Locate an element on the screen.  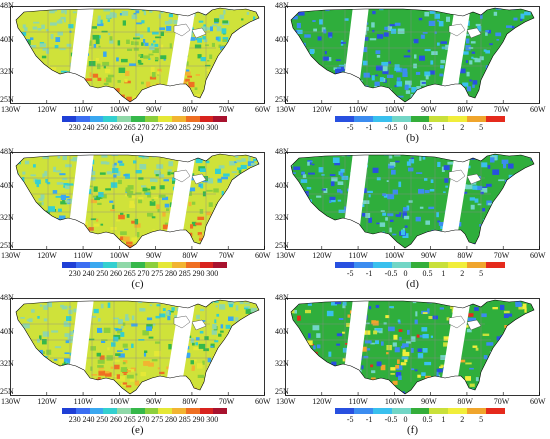
colorbar-tick-label: 250 is located at coordinates (102, 127).